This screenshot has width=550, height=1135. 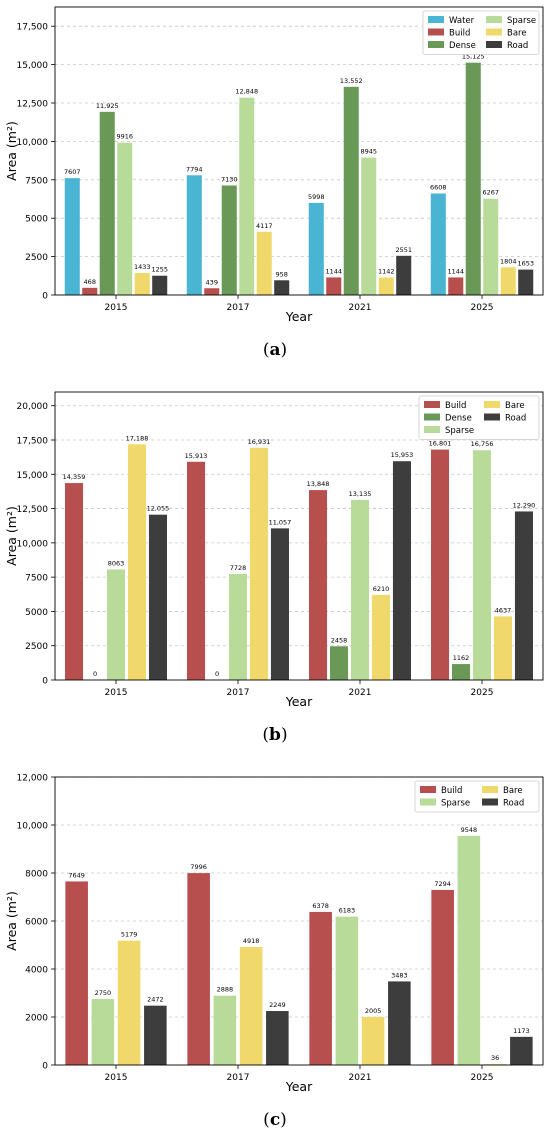 What do you see at coordinates (521, 1050) in the screenshot?
I see `bar-road-2025` at bounding box center [521, 1050].